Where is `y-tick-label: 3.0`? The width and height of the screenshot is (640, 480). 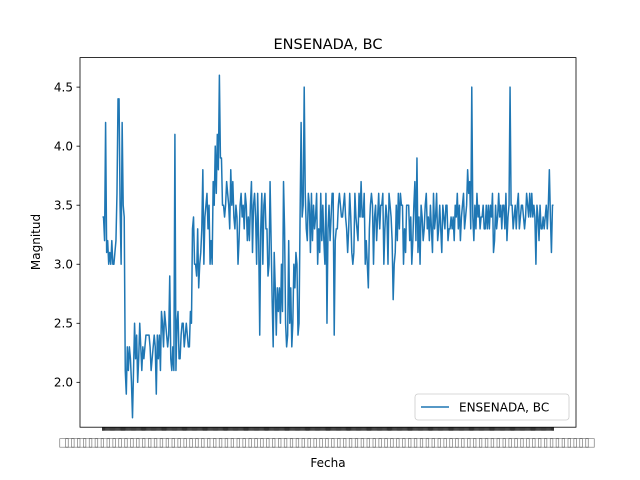
y-tick-label: 3.0 is located at coordinates (63, 265).